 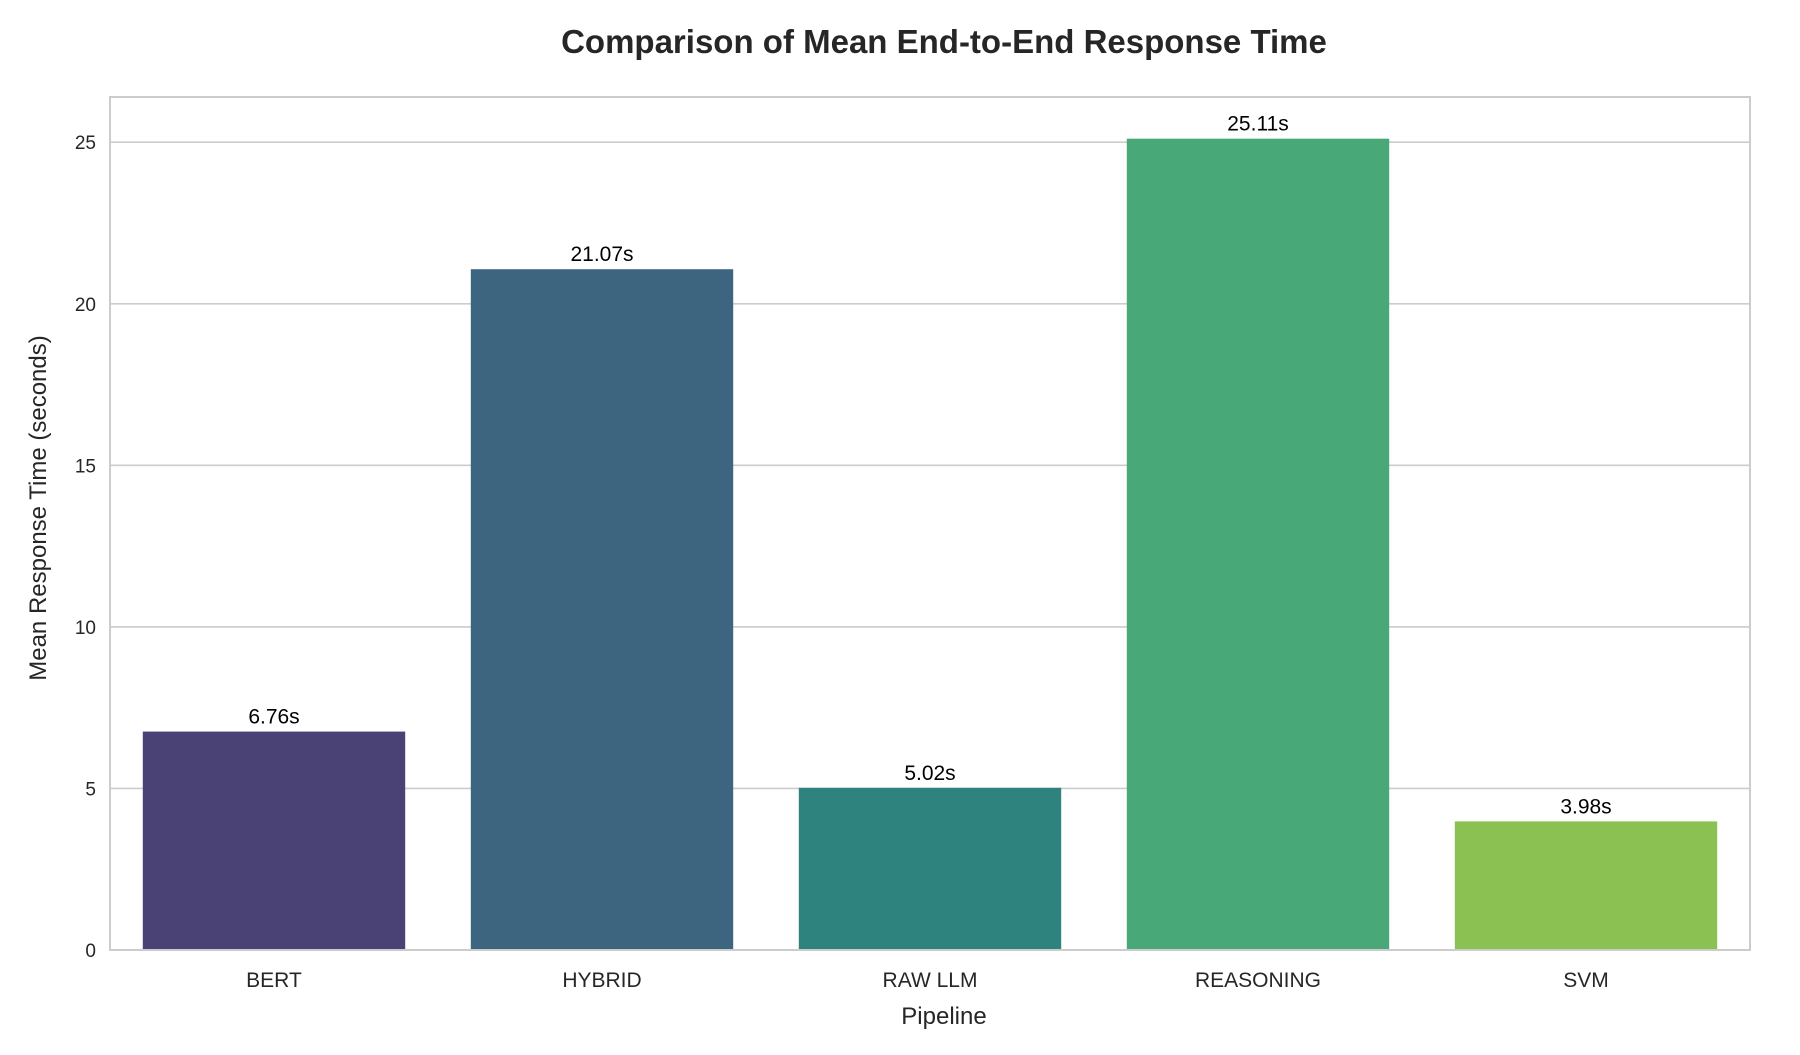 I want to click on x-axis-ticks: BERT HYBRID RAW LLM REASONING SVM, so click(x=927, y=980).